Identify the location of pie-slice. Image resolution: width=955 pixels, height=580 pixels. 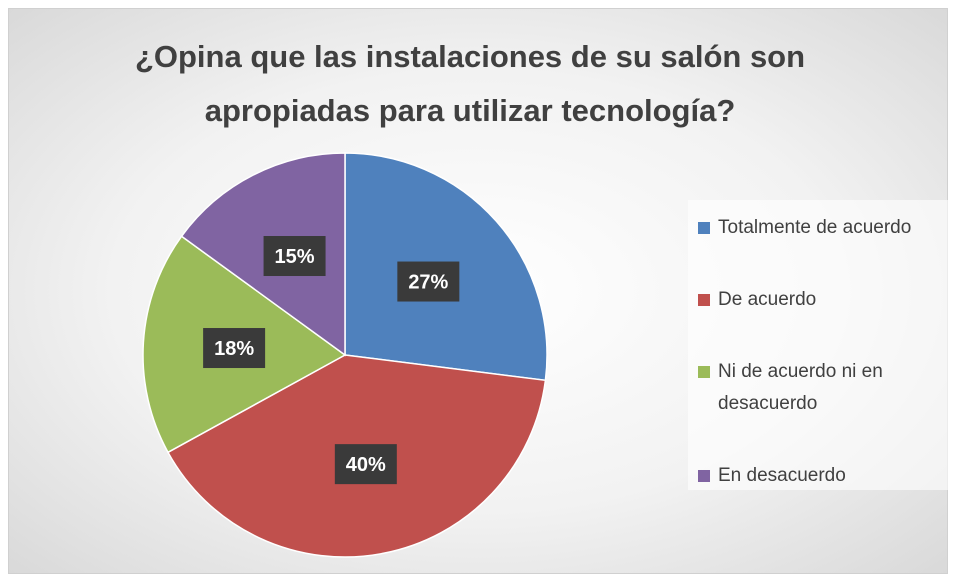
(263, 254).